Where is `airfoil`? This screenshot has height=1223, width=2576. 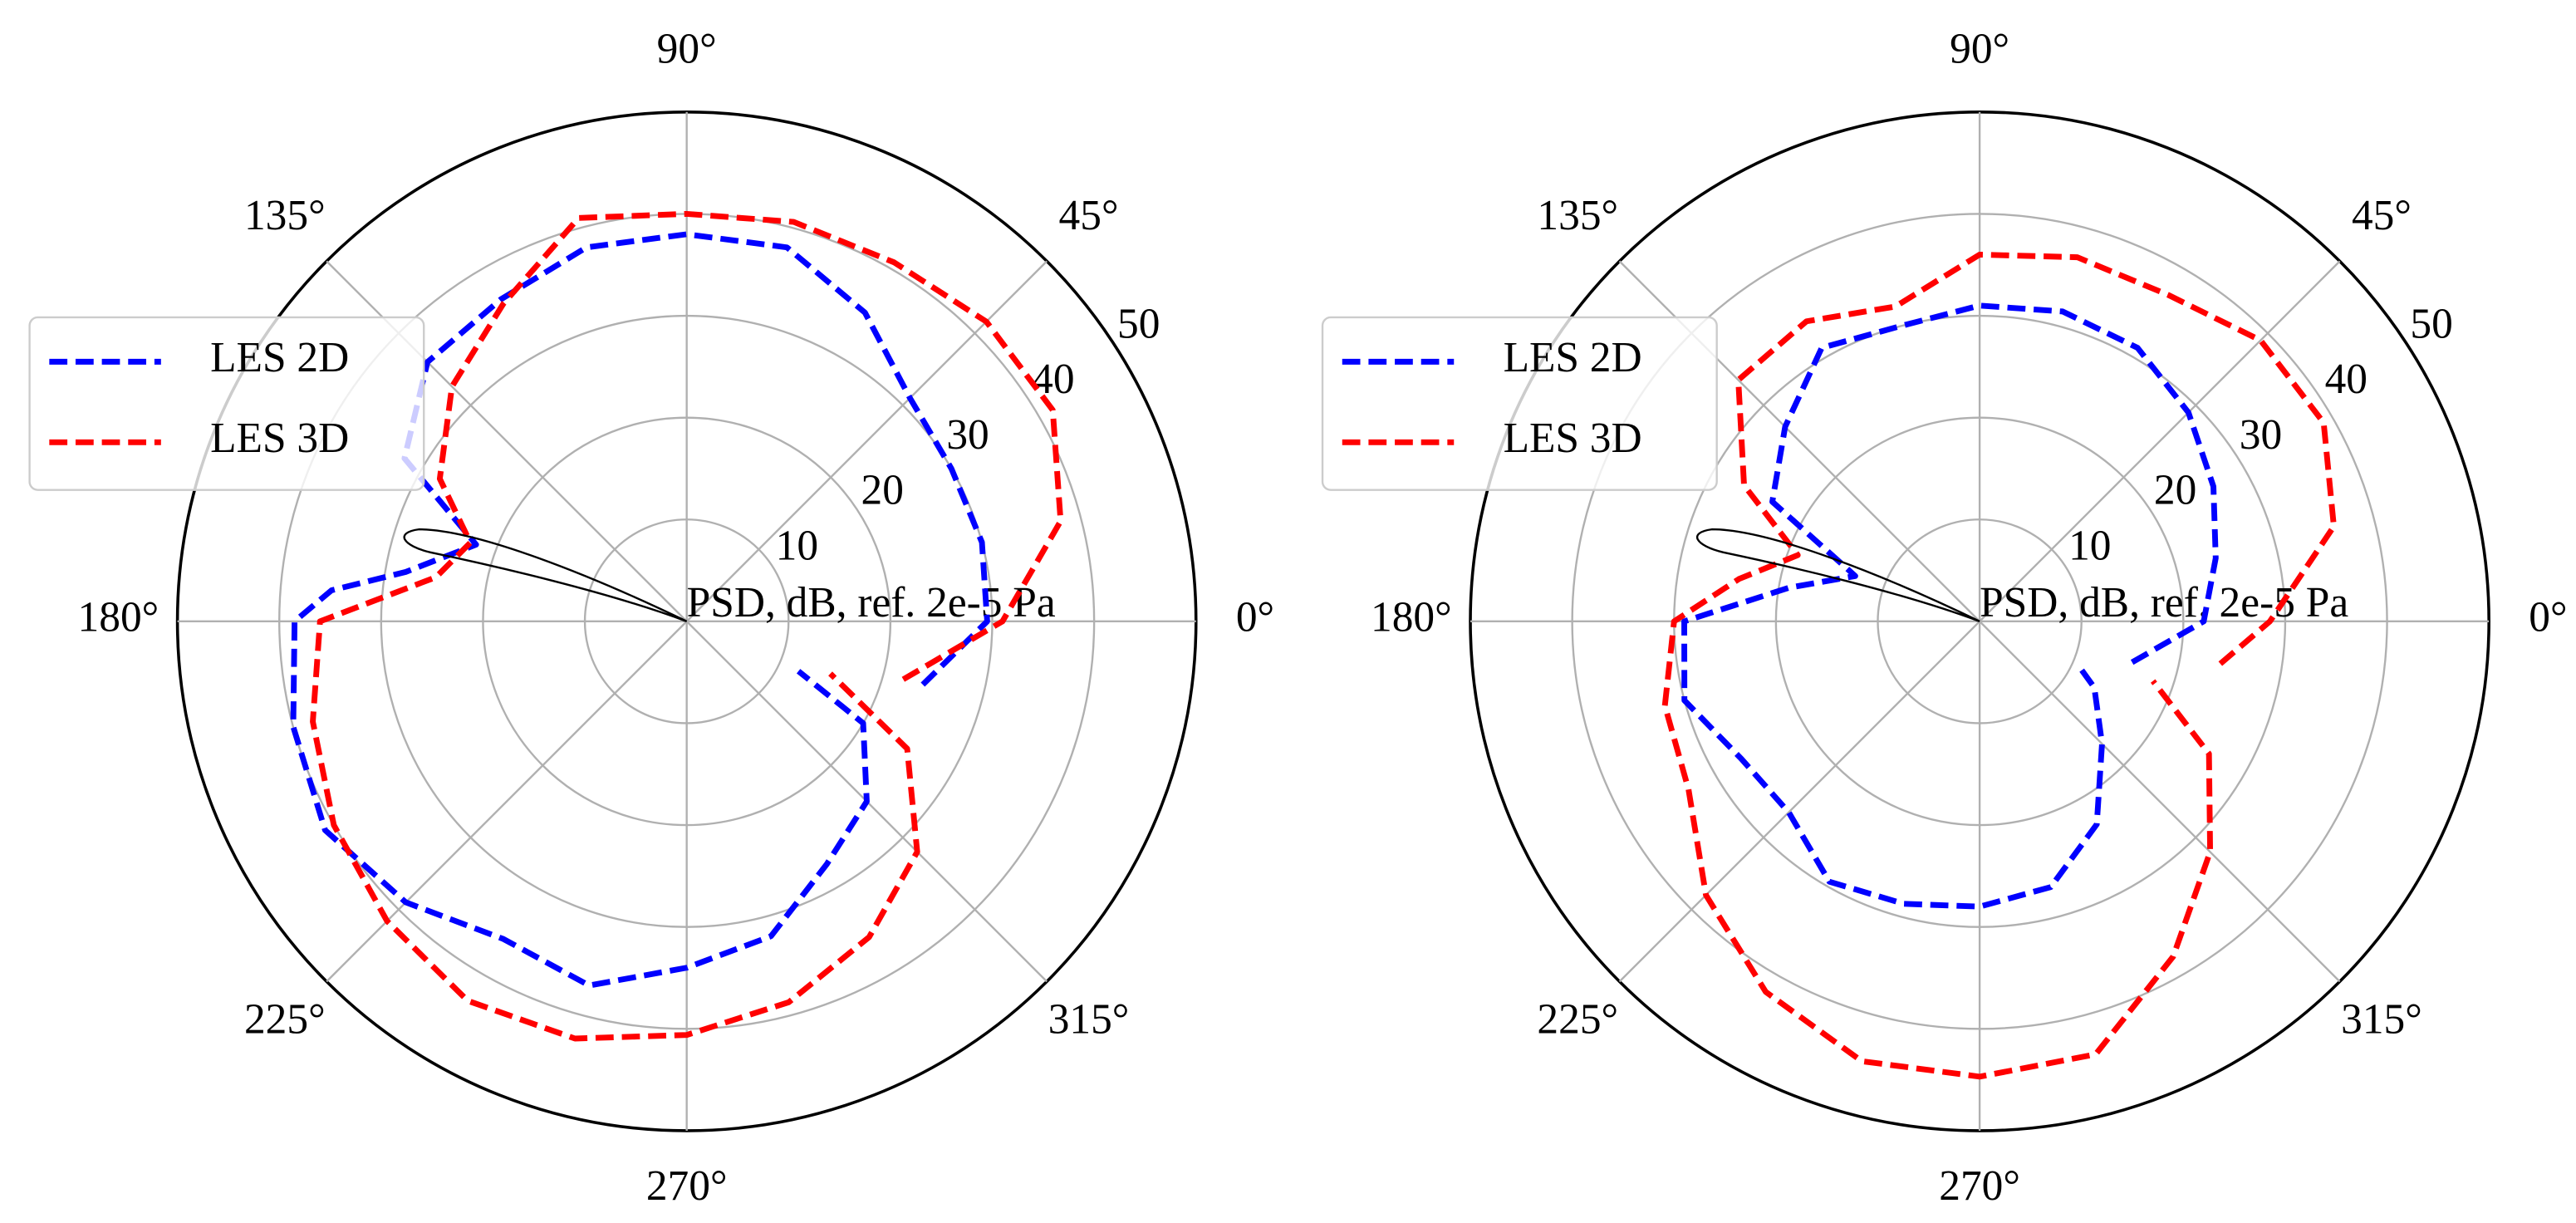
airfoil is located at coordinates (1191, 575).